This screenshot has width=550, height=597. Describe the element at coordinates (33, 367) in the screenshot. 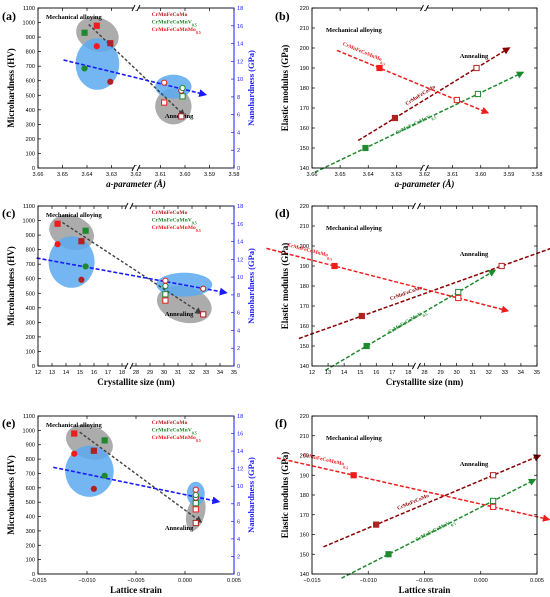

I see `y-tick-label: 0` at that location.